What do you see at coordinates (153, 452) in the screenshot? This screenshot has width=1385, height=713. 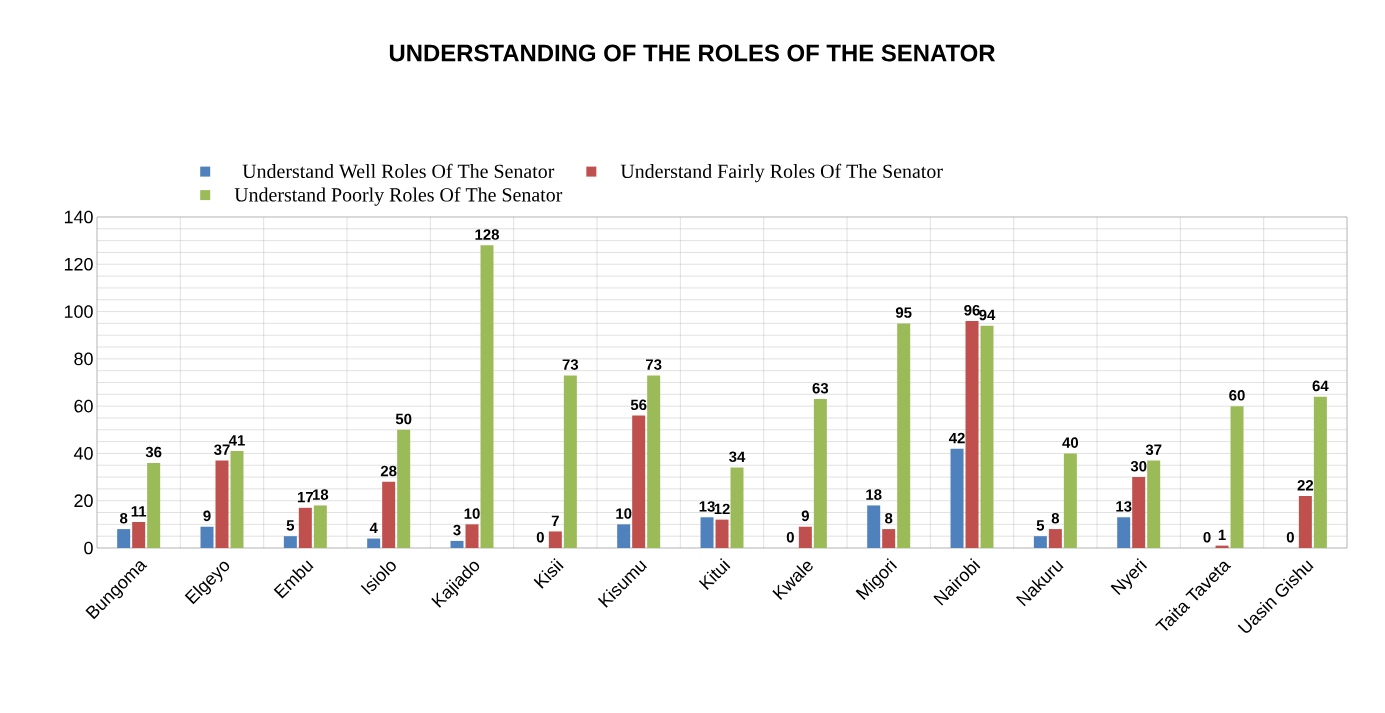 I see `data-label: 36` at bounding box center [153, 452].